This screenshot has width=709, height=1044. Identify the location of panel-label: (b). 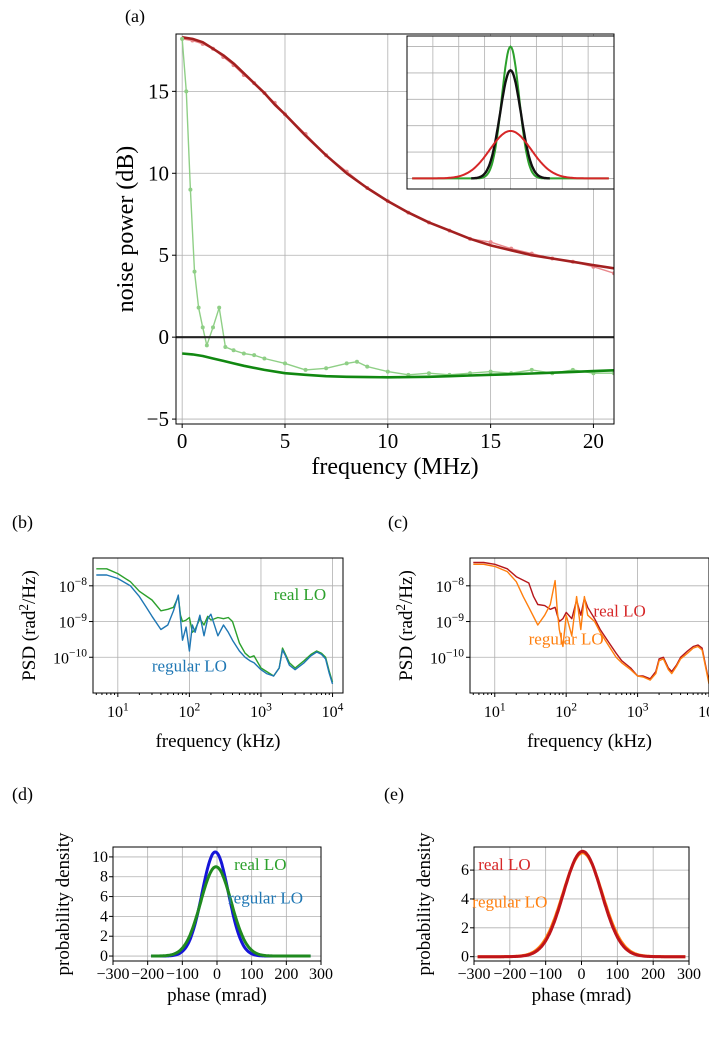
(22, 522).